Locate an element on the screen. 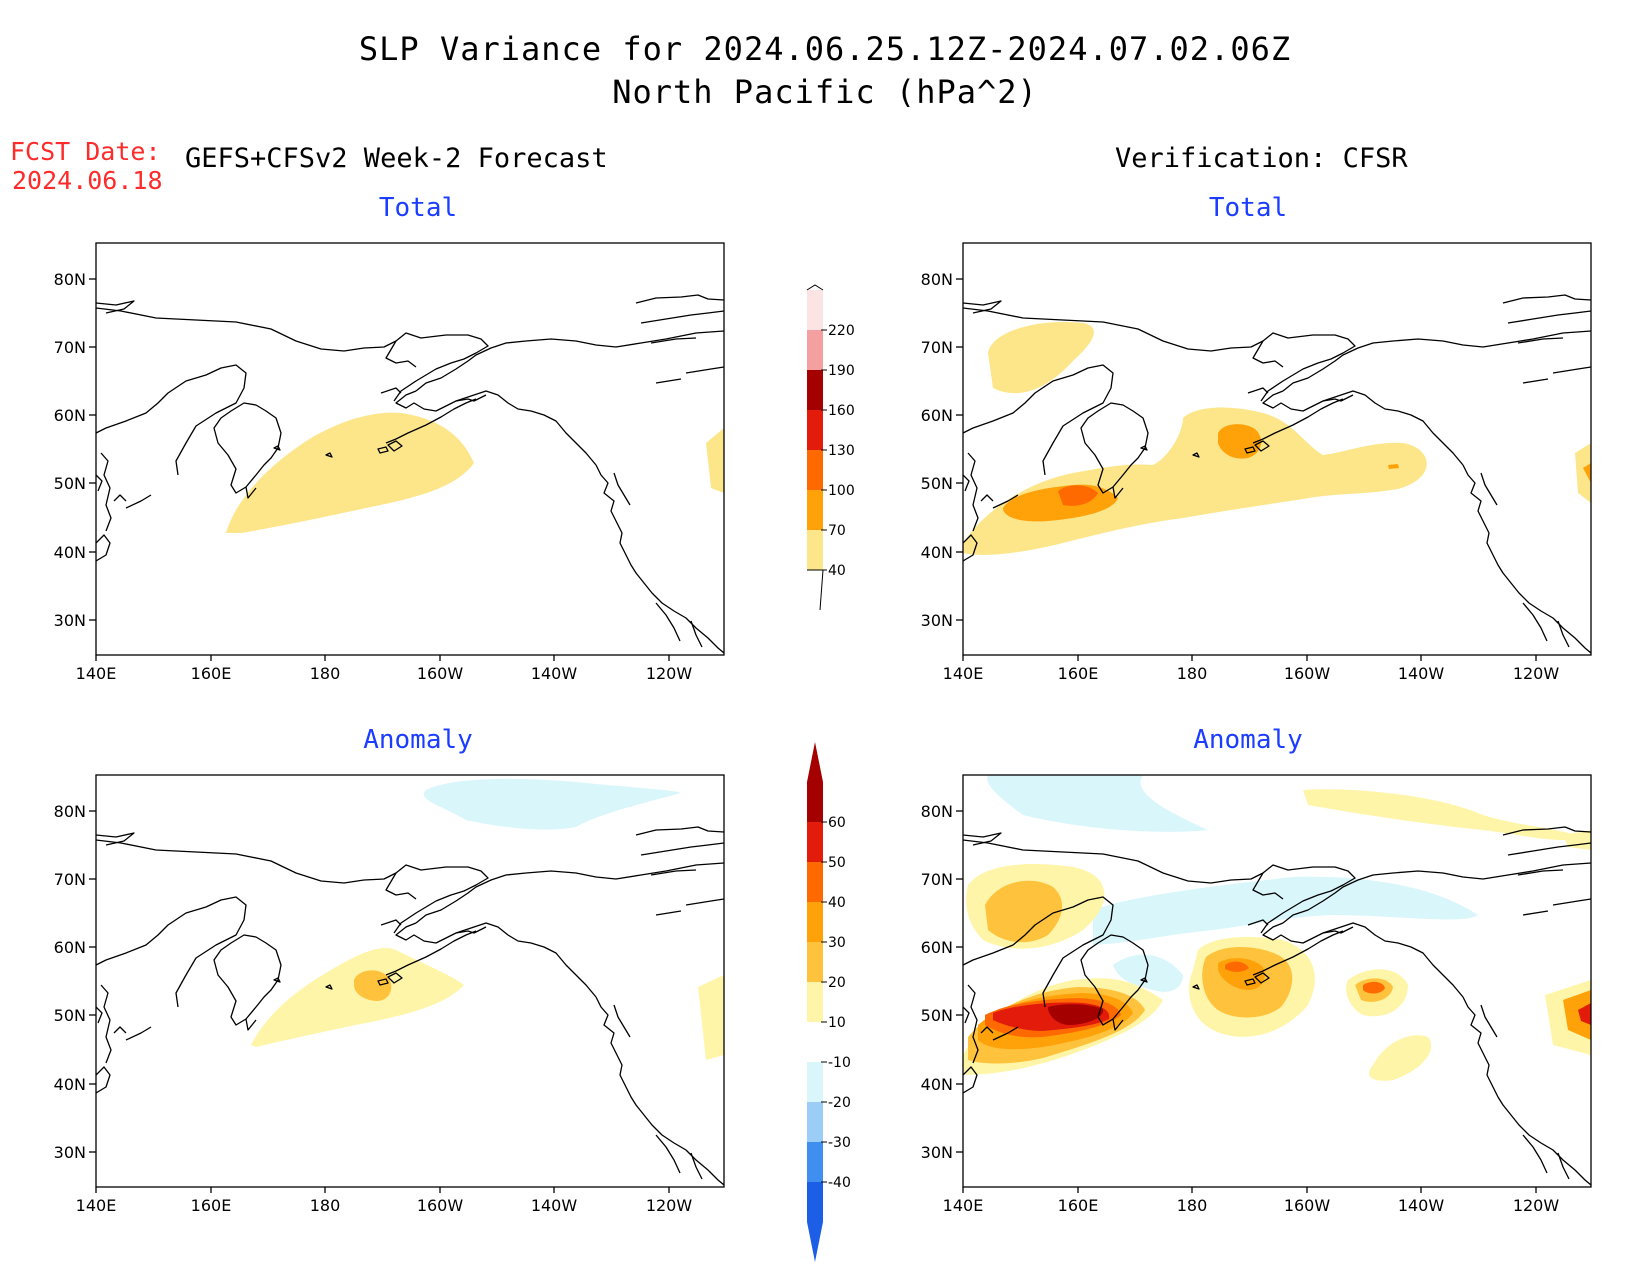 This screenshot has height=1275, width=1650. forecast-total-variance-contour is located at coordinates (350, 472).